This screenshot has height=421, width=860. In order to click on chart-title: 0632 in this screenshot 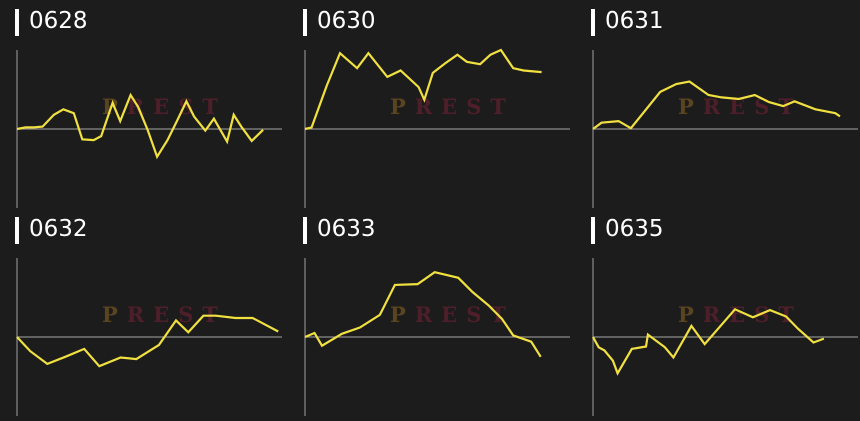, I will do `click(58, 229)`.